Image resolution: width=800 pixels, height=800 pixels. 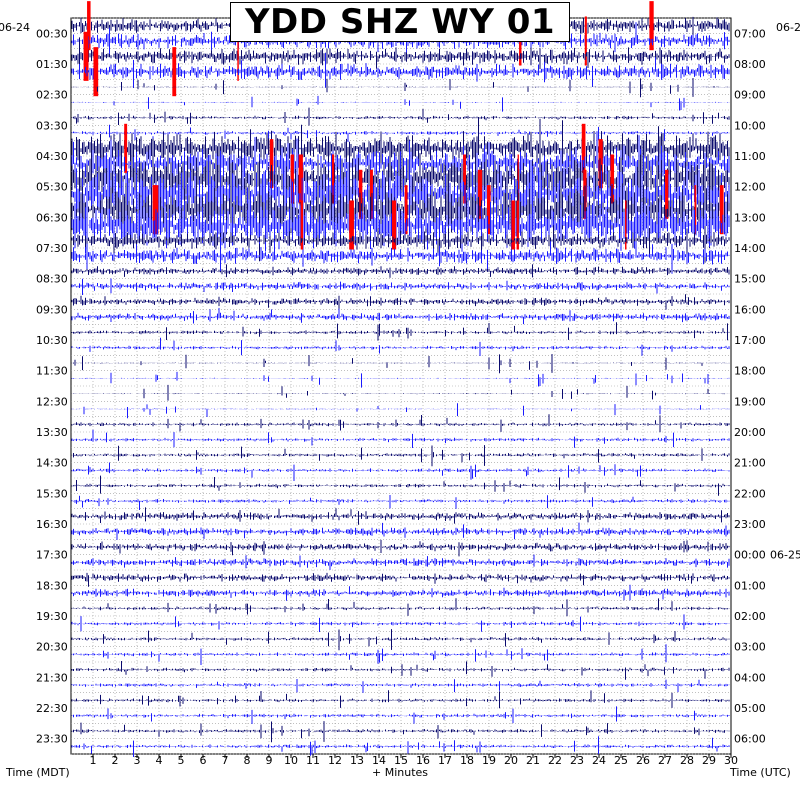 I want to click on x-tick-label: 9, so click(x=269, y=760).